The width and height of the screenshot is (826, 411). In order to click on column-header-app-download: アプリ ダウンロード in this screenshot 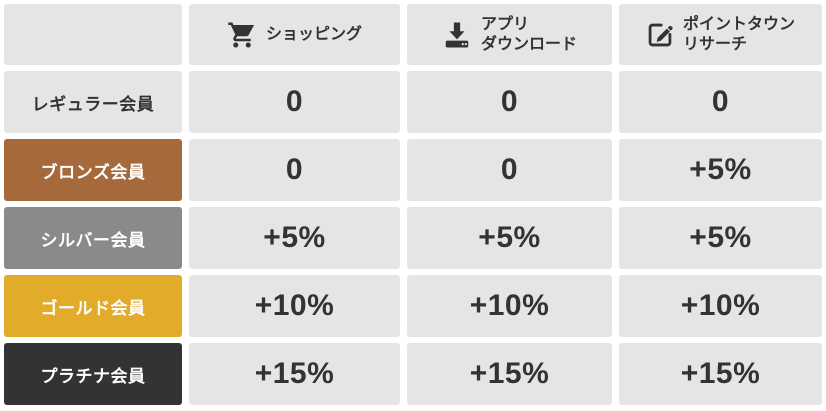, I will do `click(509, 34)`.